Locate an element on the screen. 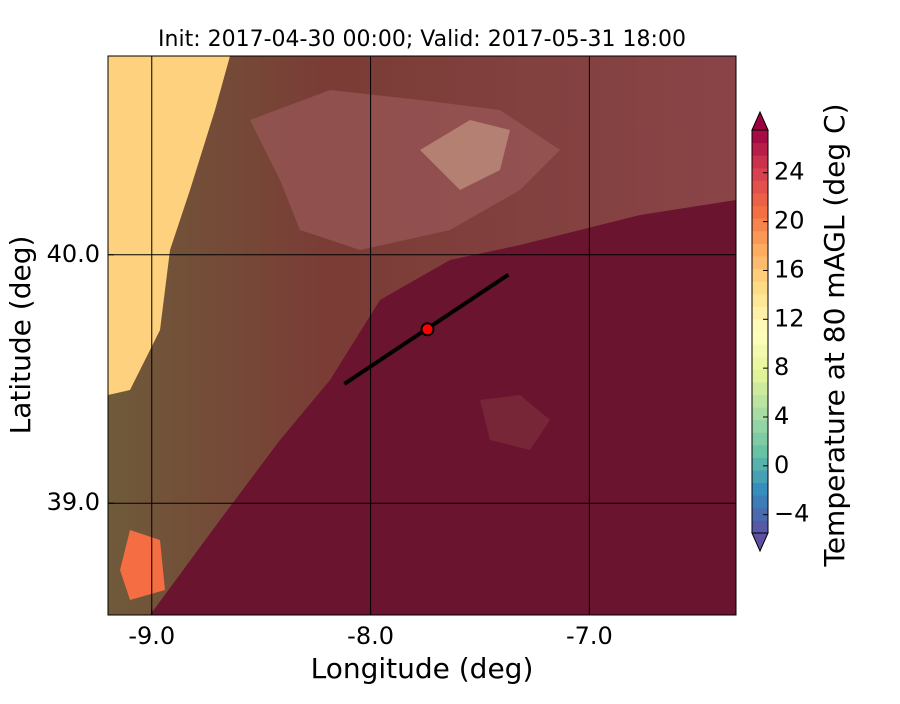  colorbar-tick-label: −4 is located at coordinates (791, 514).